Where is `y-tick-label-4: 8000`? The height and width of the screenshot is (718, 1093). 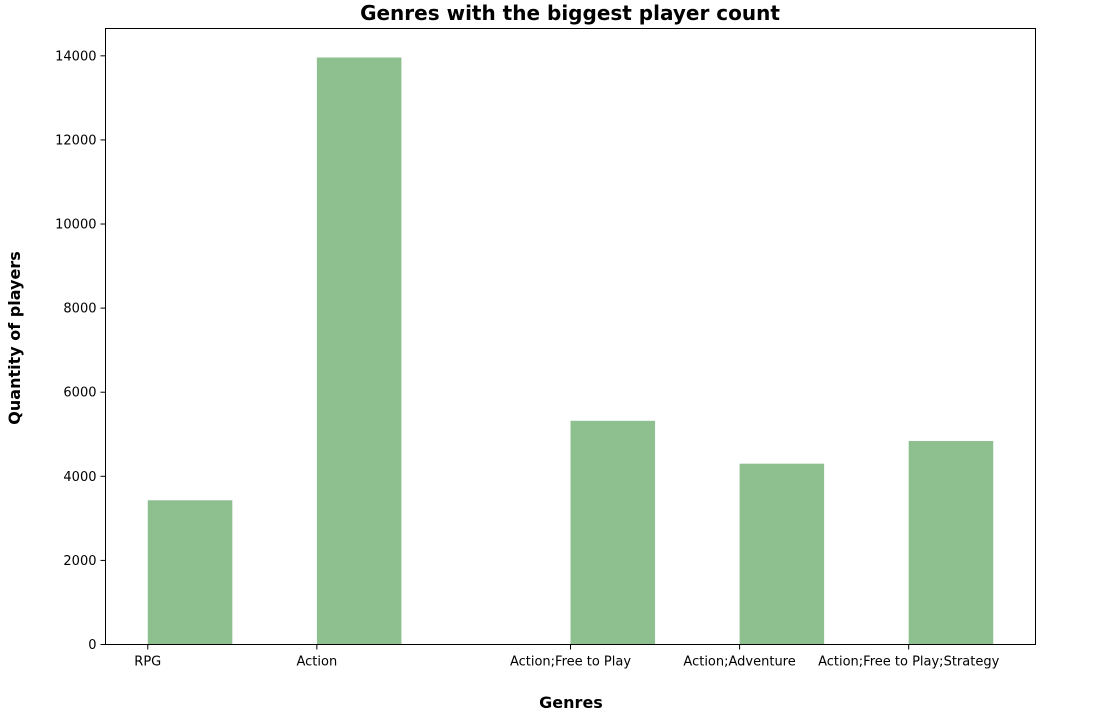
y-tick-label-4: 8000 is located at coordinates (79, 309).